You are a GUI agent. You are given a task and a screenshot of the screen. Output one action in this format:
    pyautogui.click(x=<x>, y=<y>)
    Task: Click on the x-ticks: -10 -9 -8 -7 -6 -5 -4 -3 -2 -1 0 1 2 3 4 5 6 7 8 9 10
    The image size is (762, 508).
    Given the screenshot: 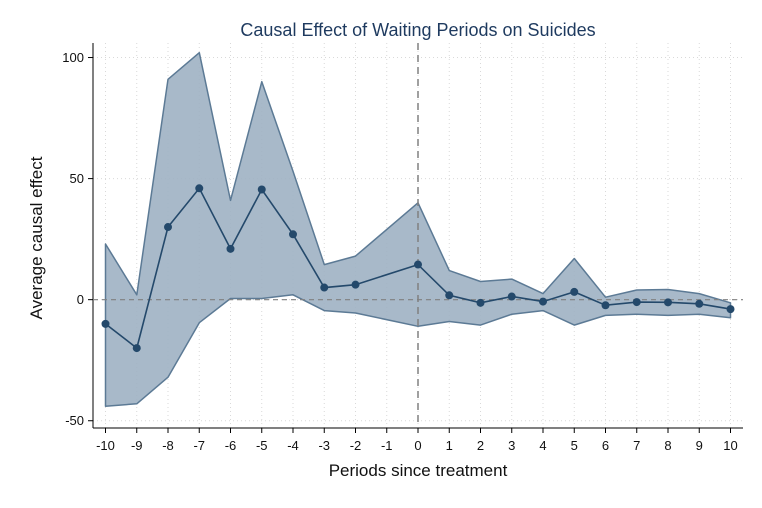 What is the action you would take?
    pyautogui.click(x=417, y=440)
    